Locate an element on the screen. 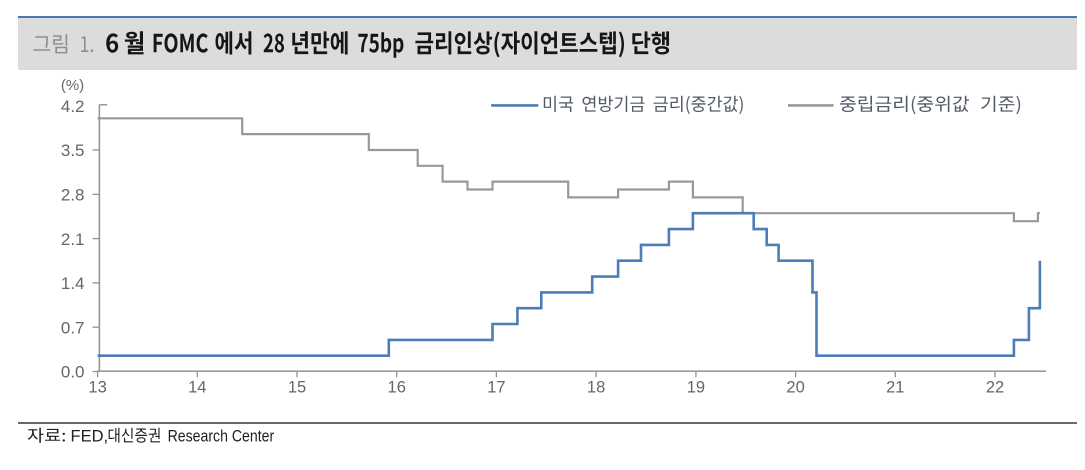 Image resolution: width=1085 pixels, height=470 pixels. svg-text: 13 is located at coordinates (97, 388).